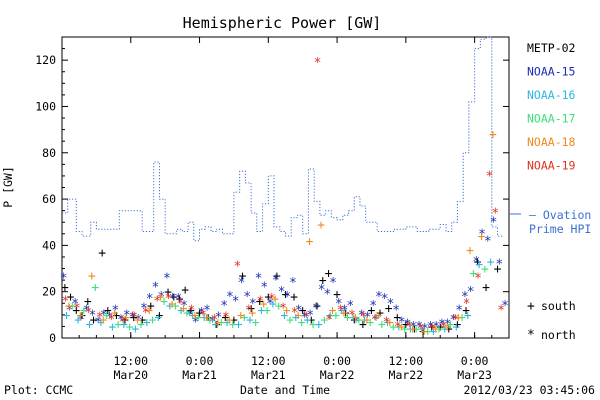 This screenshot has width=600, height=400. I want to click on x-tick-time: 12:00, so click(130, 361).